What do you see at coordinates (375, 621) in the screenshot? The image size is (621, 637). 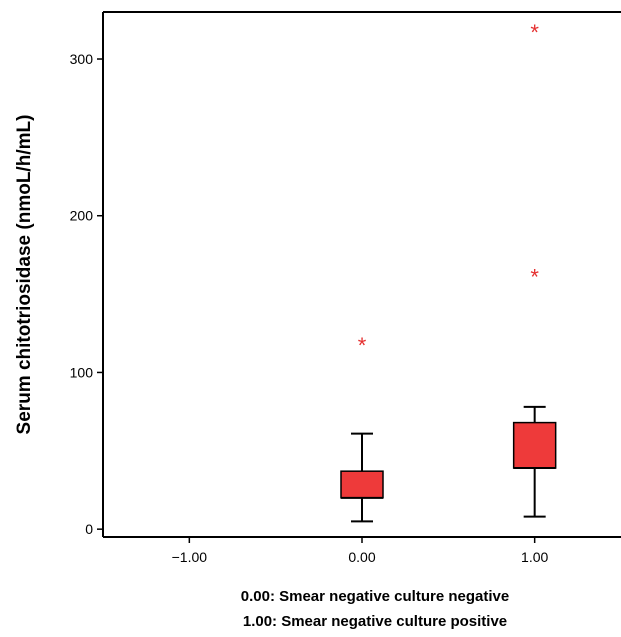 I see `legend-note-1: 1.00: Smear negative culture positive` at bounding box center [375, 621].